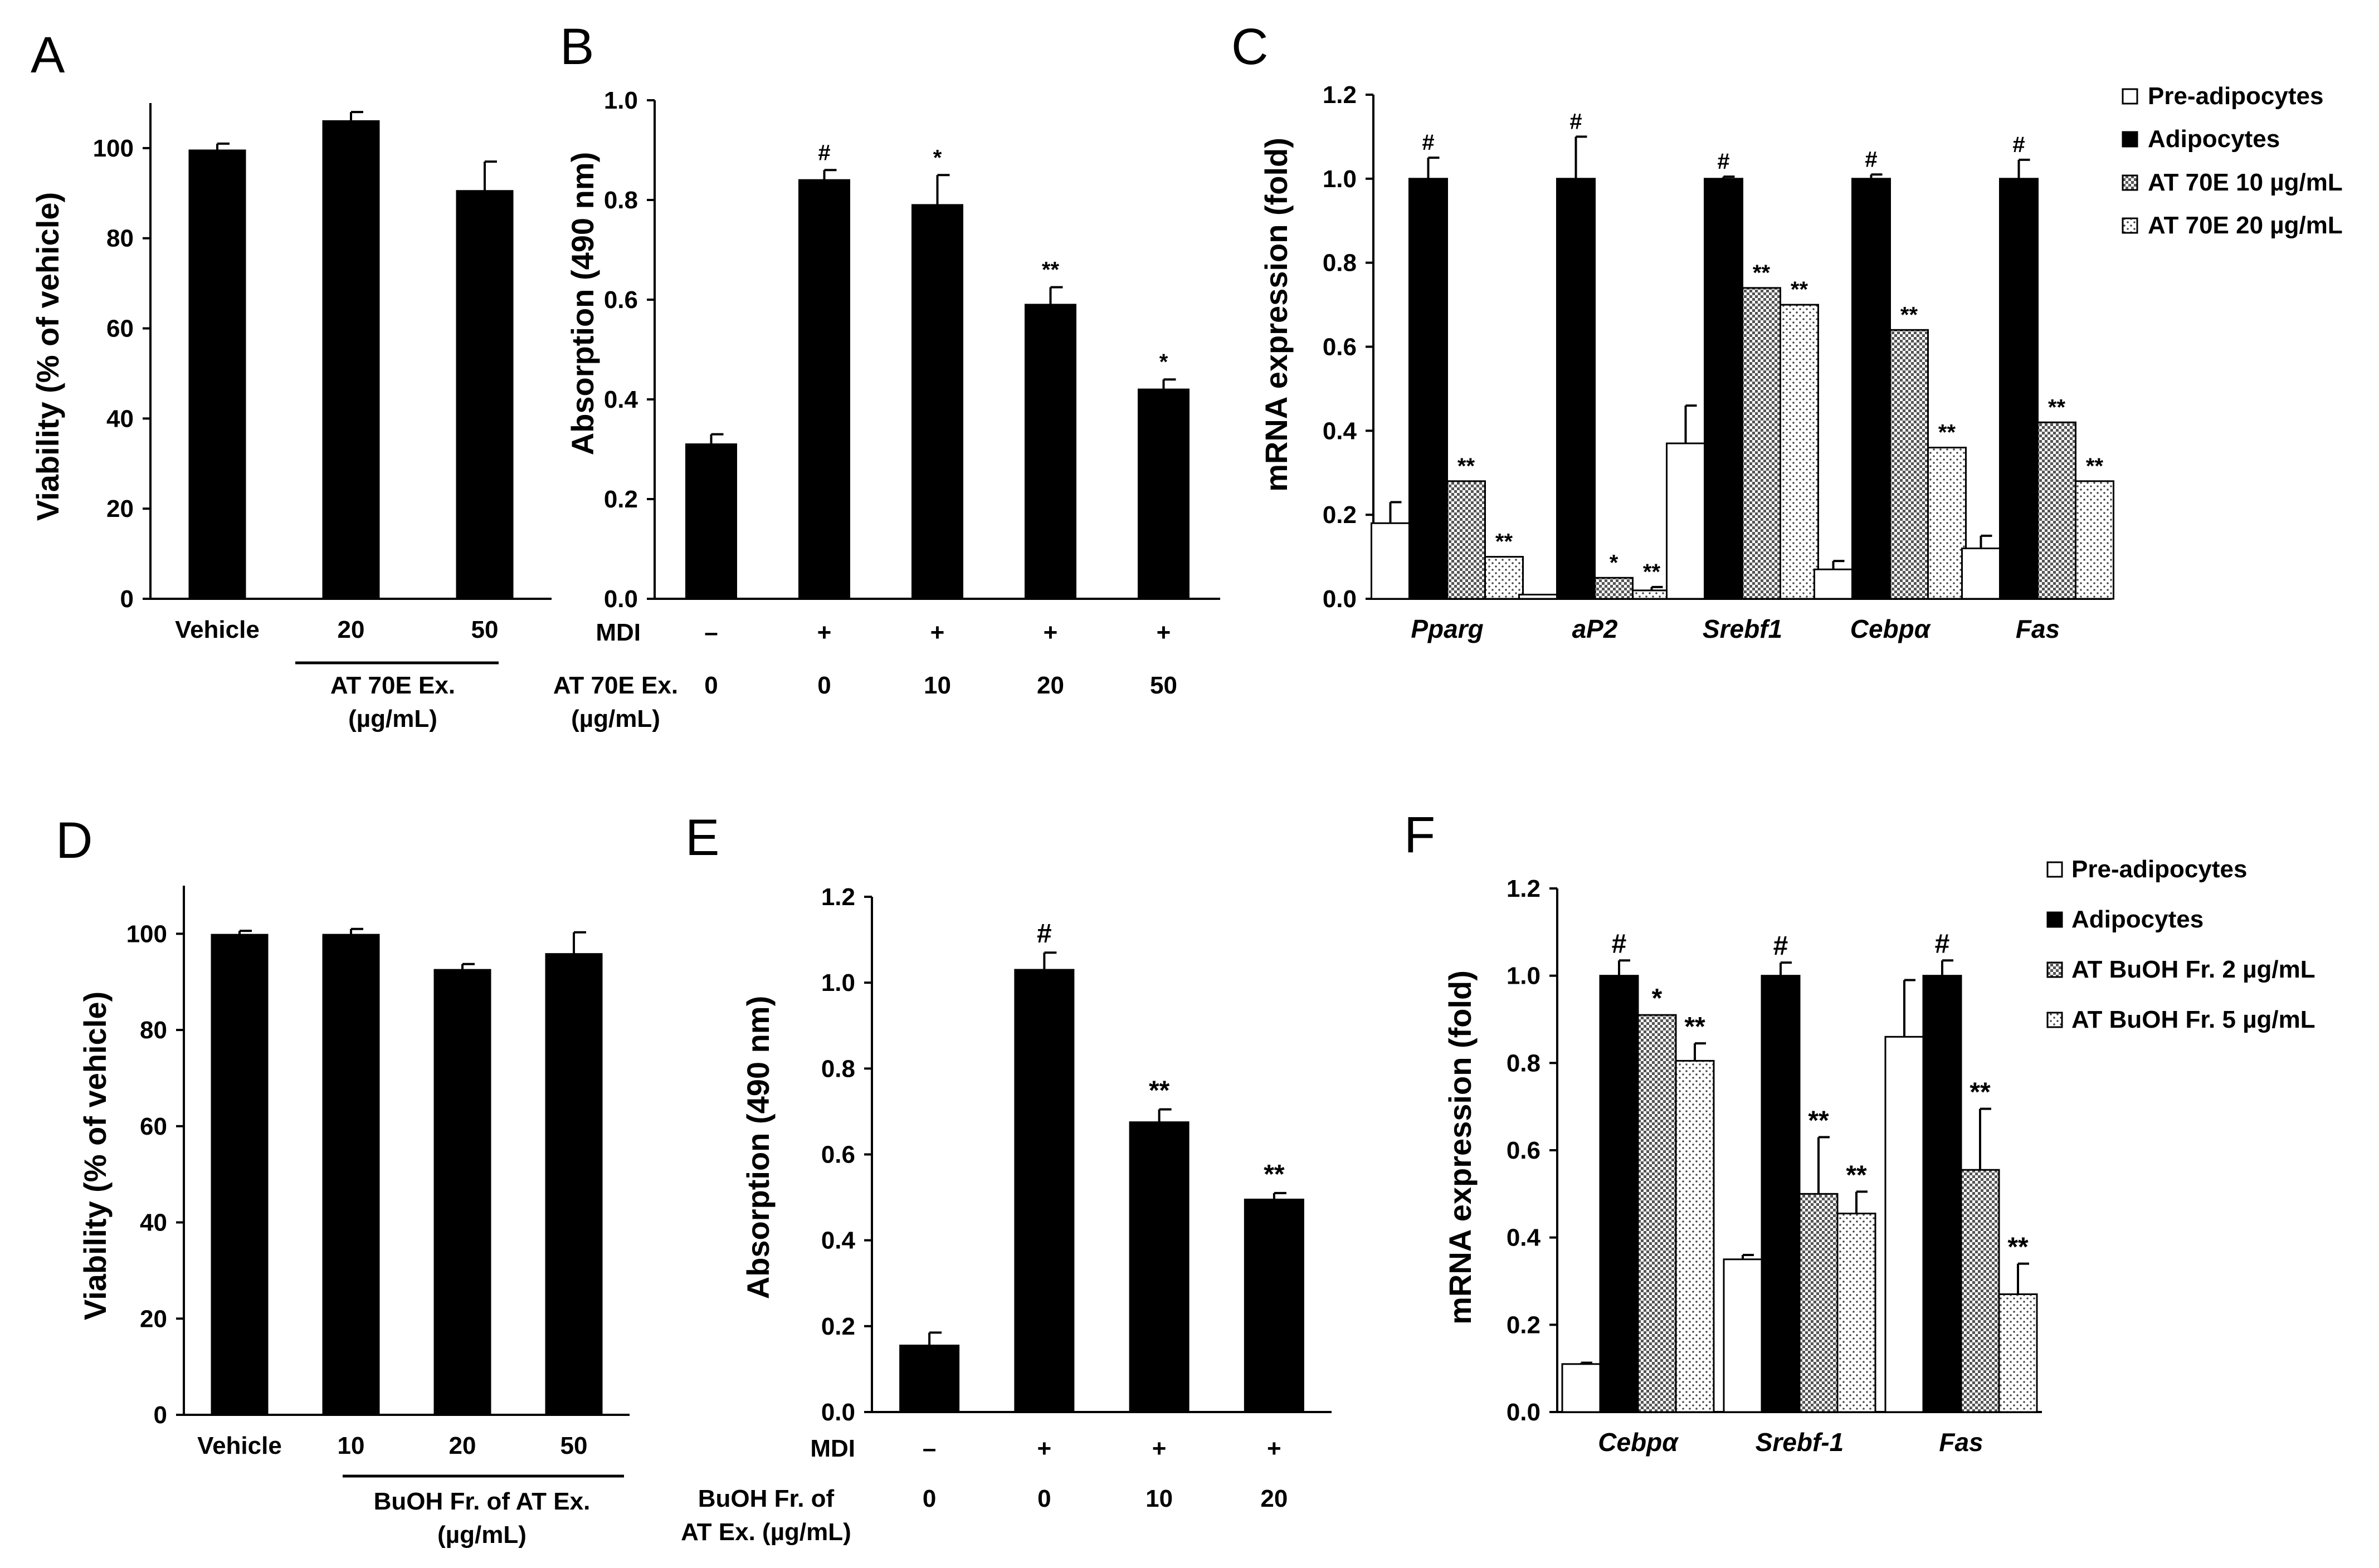  What do you see at coordinates (2138, 919) in the screenshot?
I see `panel-f-legend-label-1: Adipocytes` at bounding box center [2138, 919].